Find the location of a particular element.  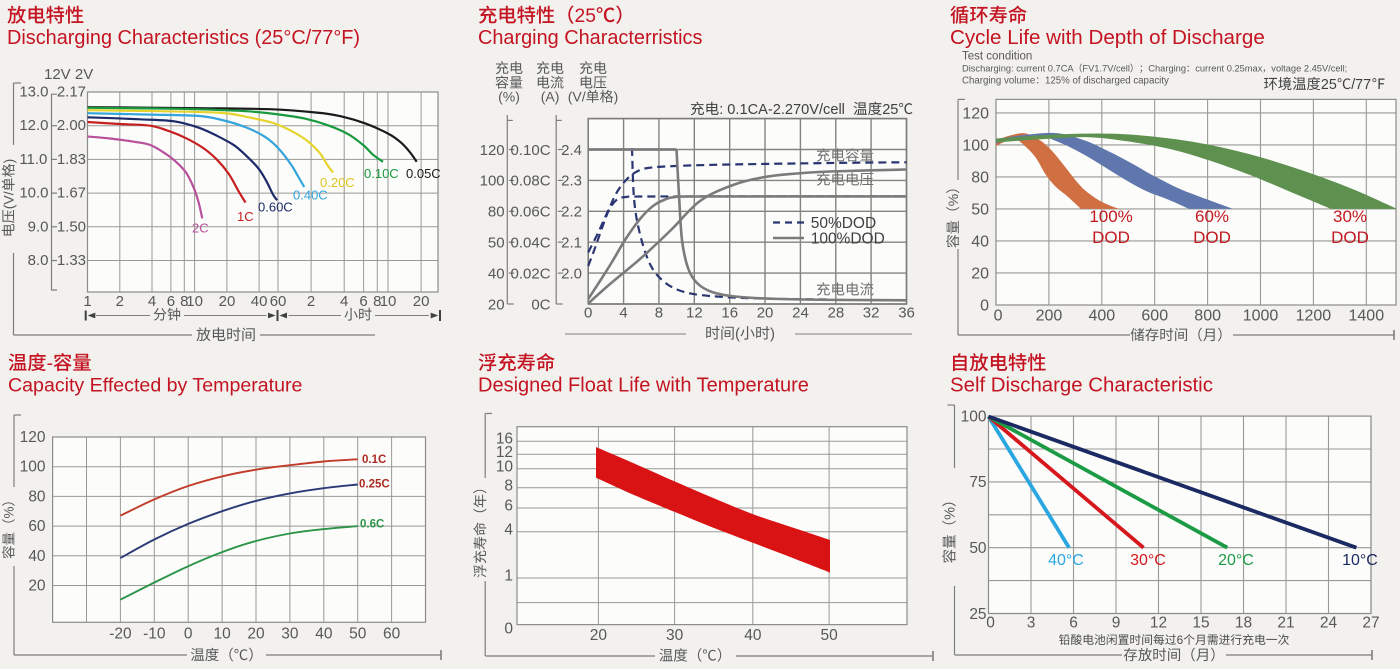

svg-text: 60% is located at coordinates (1212, 216).